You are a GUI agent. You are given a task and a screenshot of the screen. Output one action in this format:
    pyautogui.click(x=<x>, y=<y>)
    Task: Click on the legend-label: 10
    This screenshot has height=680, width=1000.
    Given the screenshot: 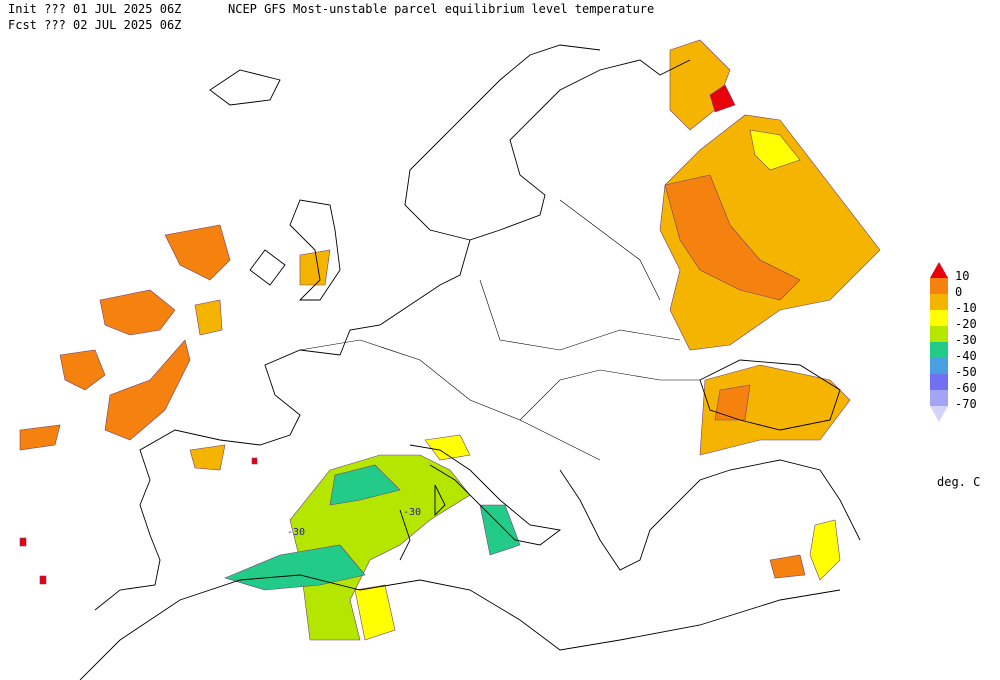 What is the action you would take?
    pyautogui.click(x=962, y=276)
    